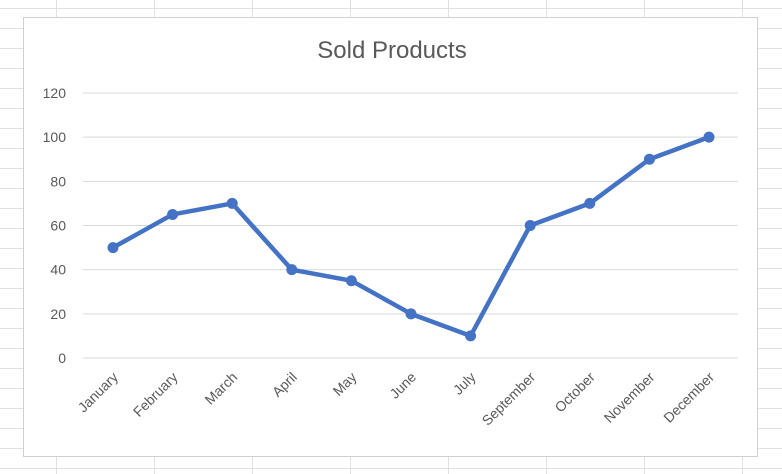 The width and height of the screenshot is (782, 474). I want to click on x-tick-label: April, so click(284, 384).